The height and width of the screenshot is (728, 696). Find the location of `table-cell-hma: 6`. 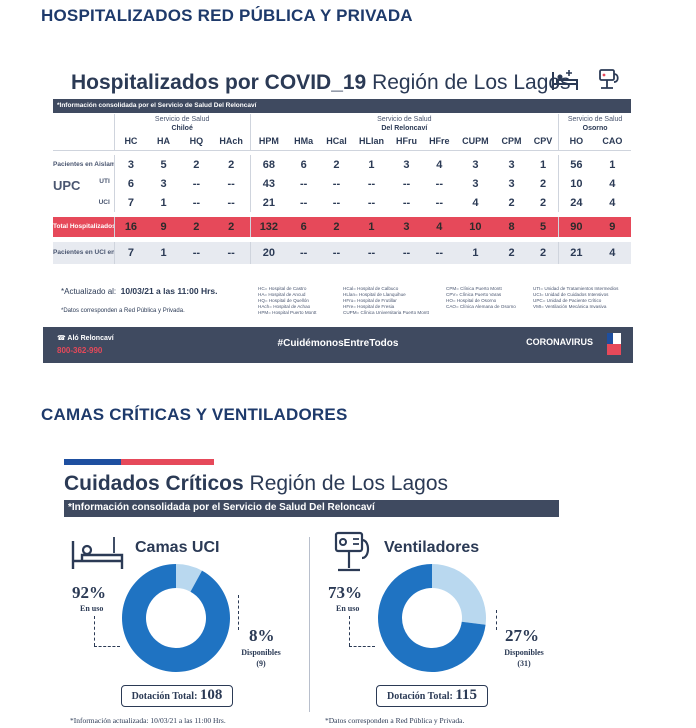

table-cell-hma: 6 is located at coordinates (304, 227).